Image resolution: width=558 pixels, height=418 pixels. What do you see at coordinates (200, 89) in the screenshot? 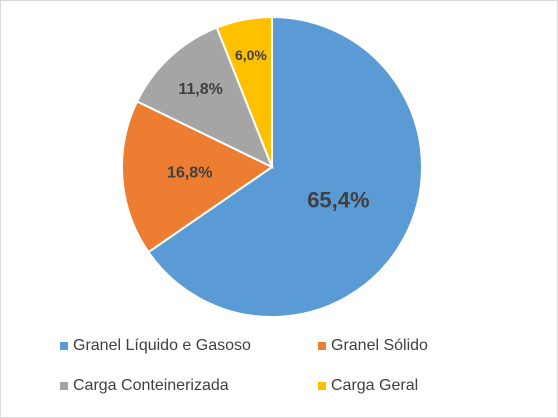
I see `data-label: 11,8%` at bounding box center [200, 89].